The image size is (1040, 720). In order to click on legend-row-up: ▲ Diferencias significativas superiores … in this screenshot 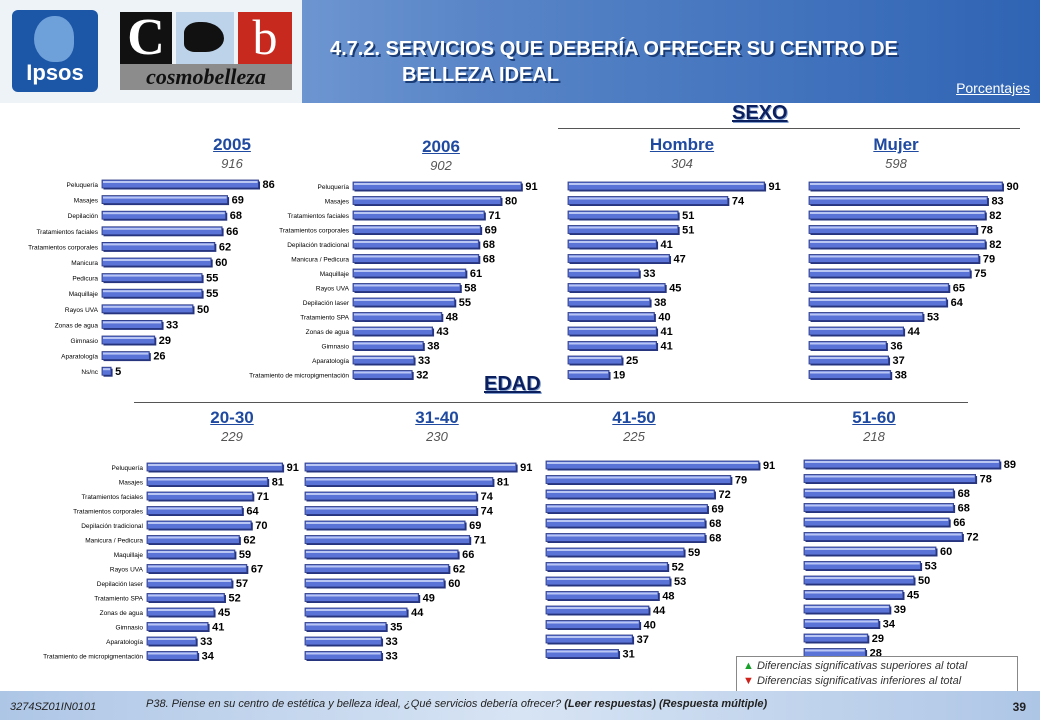, I will do `click(855, 666)`.